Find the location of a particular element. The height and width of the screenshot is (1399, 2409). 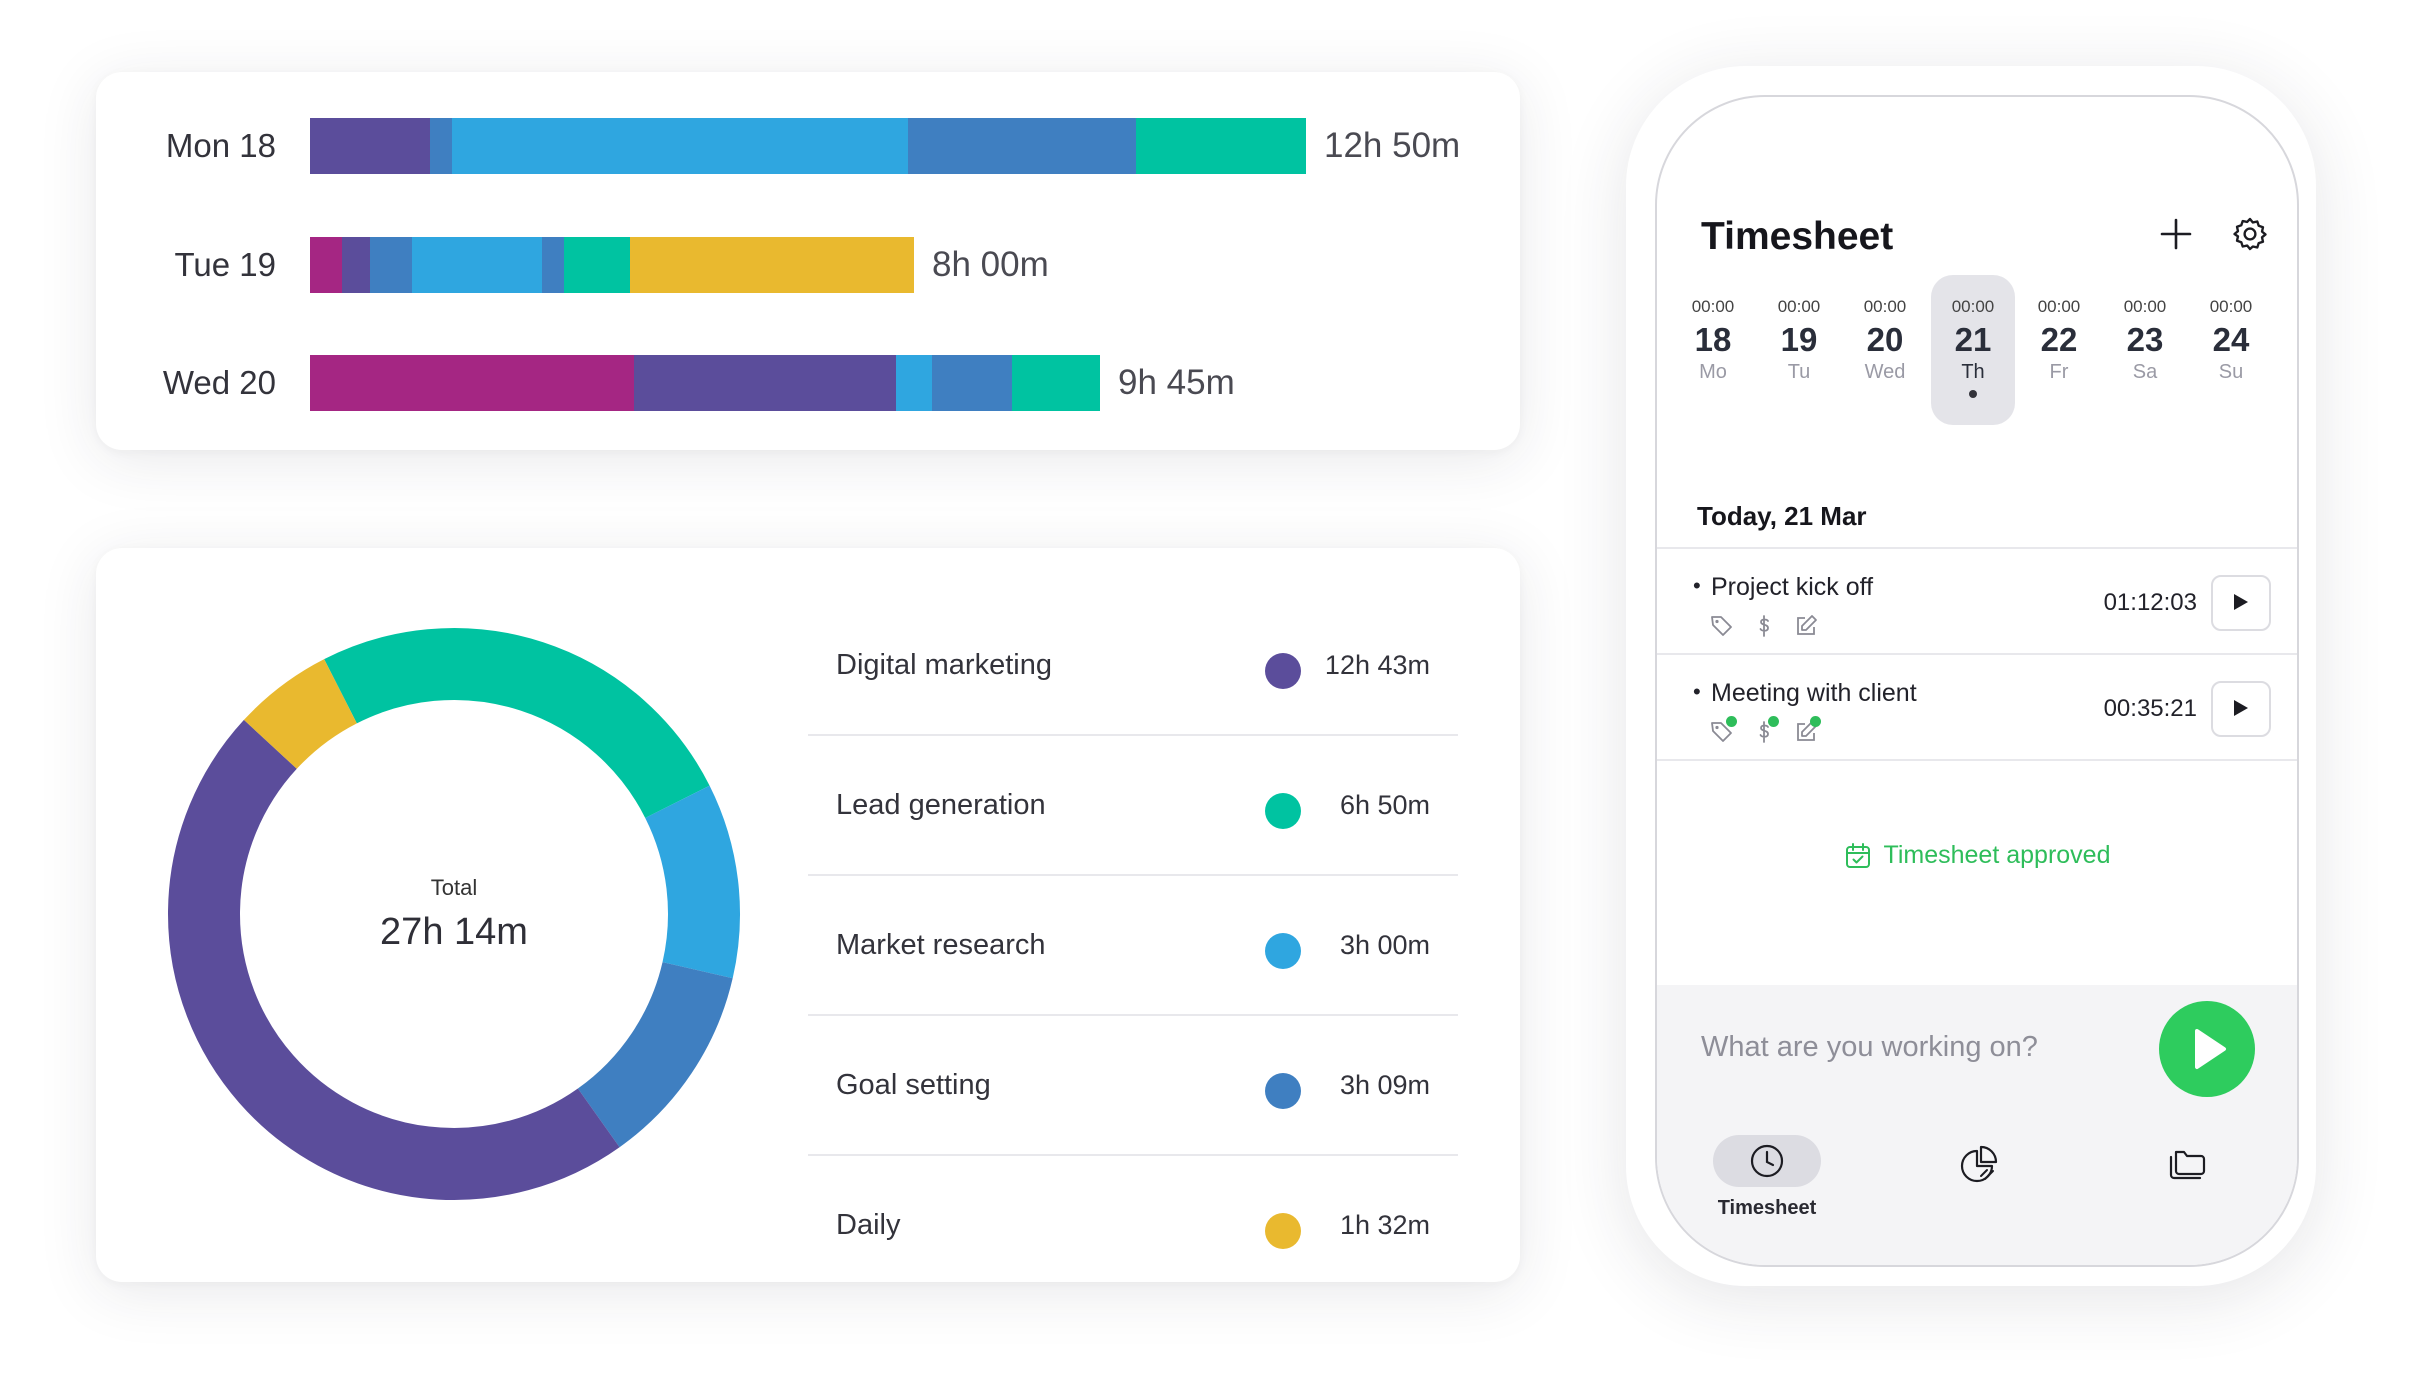

legend-item-name: Goal setting is located at coordinates (913, 1085).